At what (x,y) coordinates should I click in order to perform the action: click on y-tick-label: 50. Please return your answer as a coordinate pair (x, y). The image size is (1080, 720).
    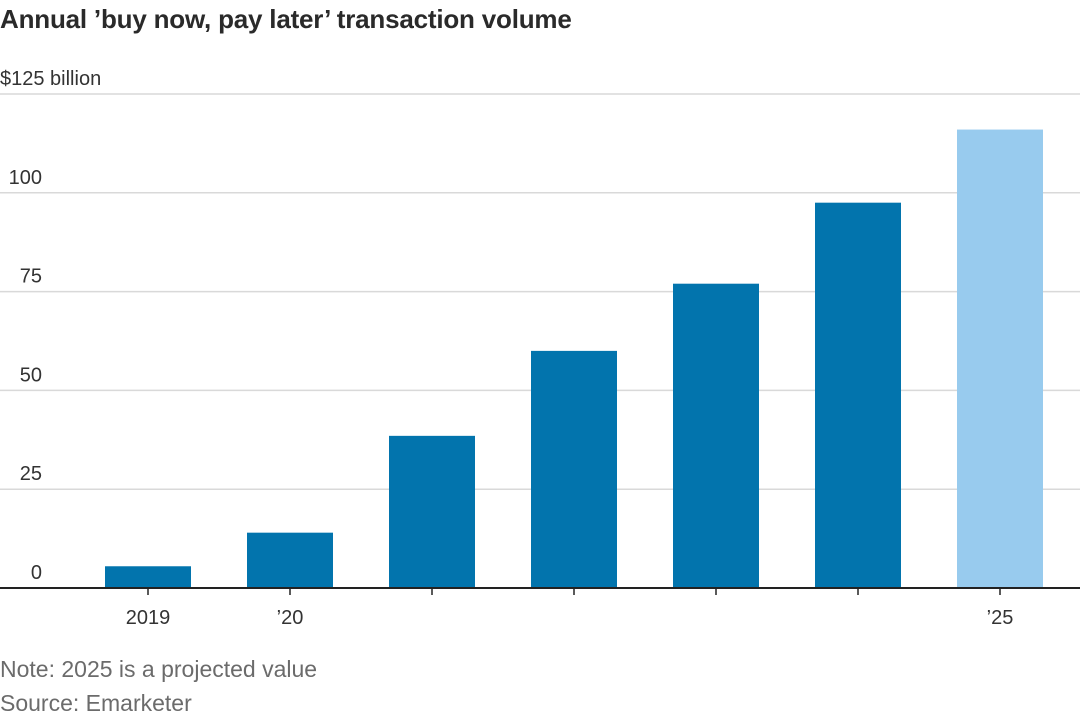
    Looking at the image, I should click on (31, 375).